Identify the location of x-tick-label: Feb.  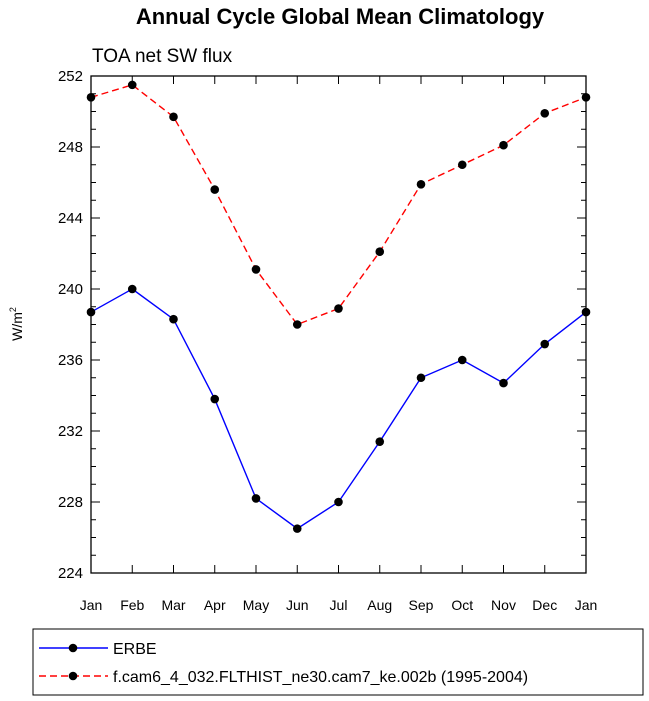
(132, 605).